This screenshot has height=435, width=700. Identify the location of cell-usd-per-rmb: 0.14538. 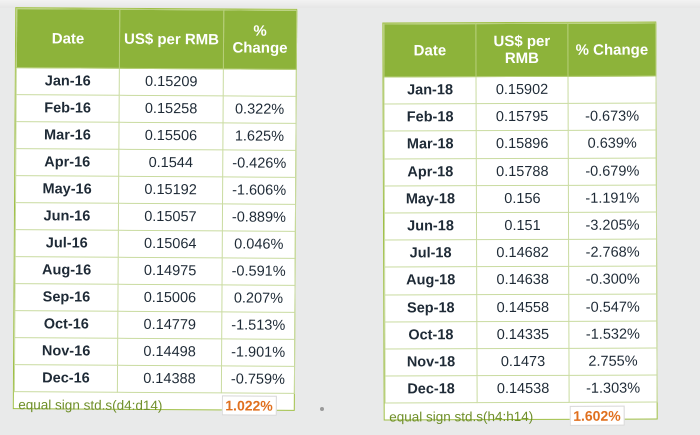
(523, 389).